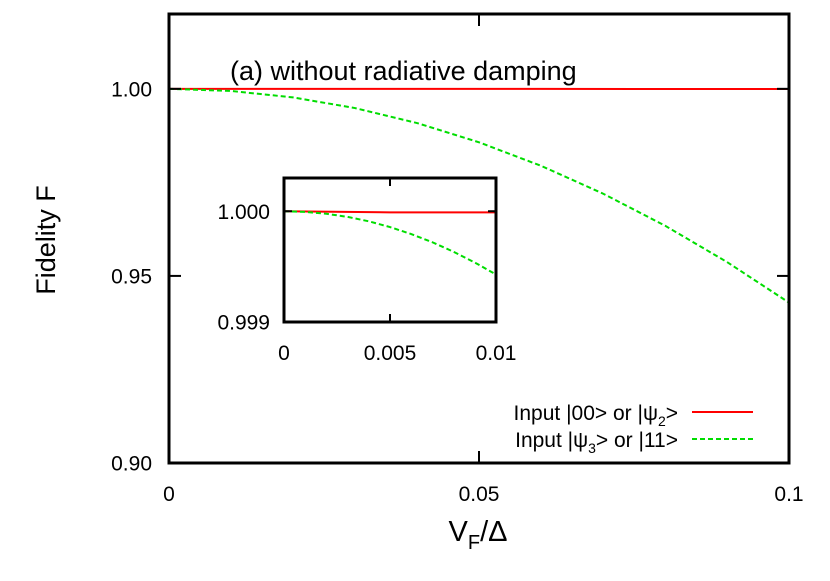 The width and height of the screenshot is (830, 581). What do you see at coordinates (496, 353) in the screenshot?
I see `inset-x-tick-label: 0.01` at bounding box center [496, 353].